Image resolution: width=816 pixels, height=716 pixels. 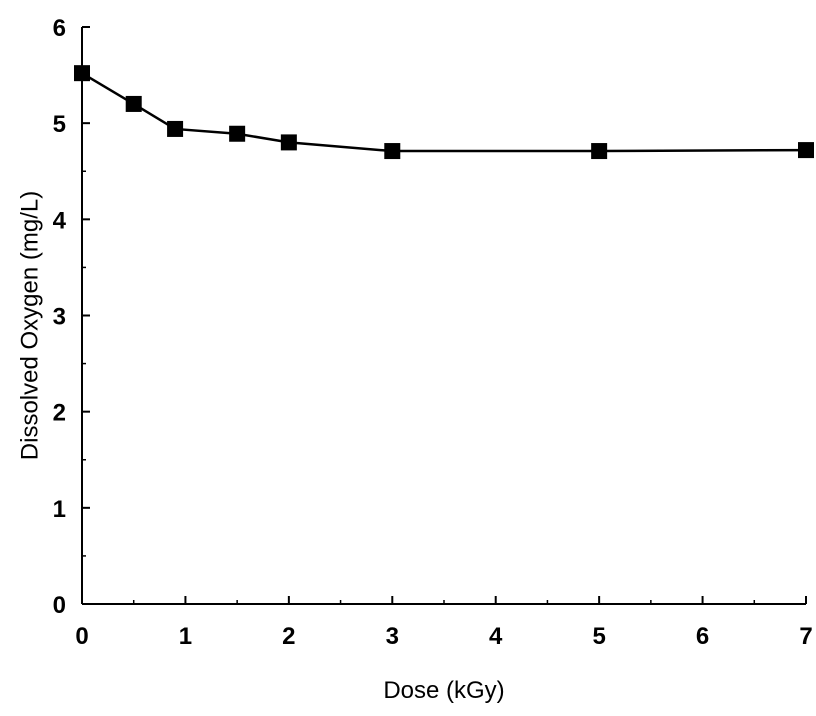 What do you see at coordinates (702, 636) in the screenshot?
I see `x-tick-label: 6` at bounding box center [702, 636].